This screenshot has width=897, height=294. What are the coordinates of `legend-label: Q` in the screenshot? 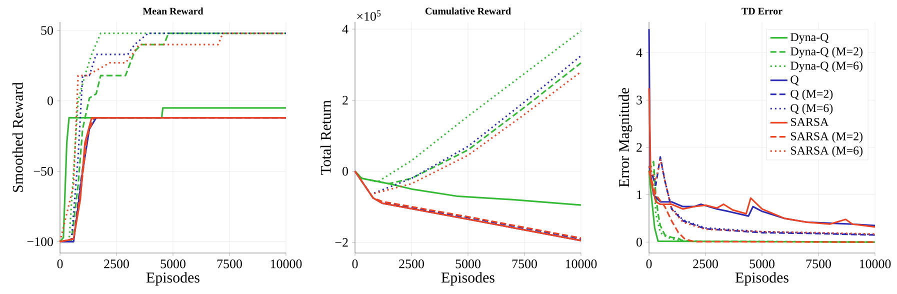 It's located at (794, 81).